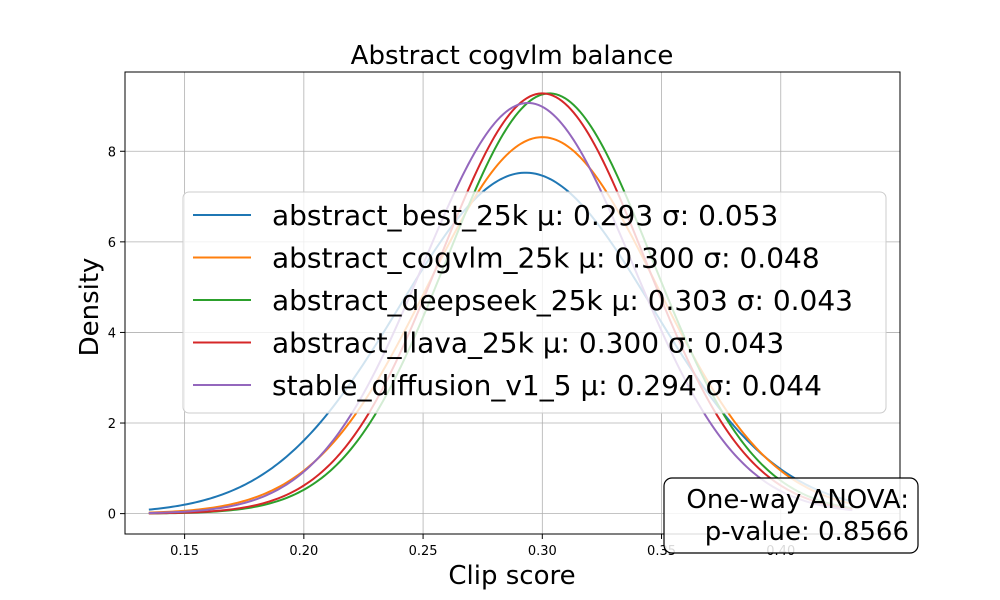 This screenshot has width=1000, height=600. Describe the element at coordinates (542, 551) in the screenshot. I see `x-tick-label: 0.30` at that location.